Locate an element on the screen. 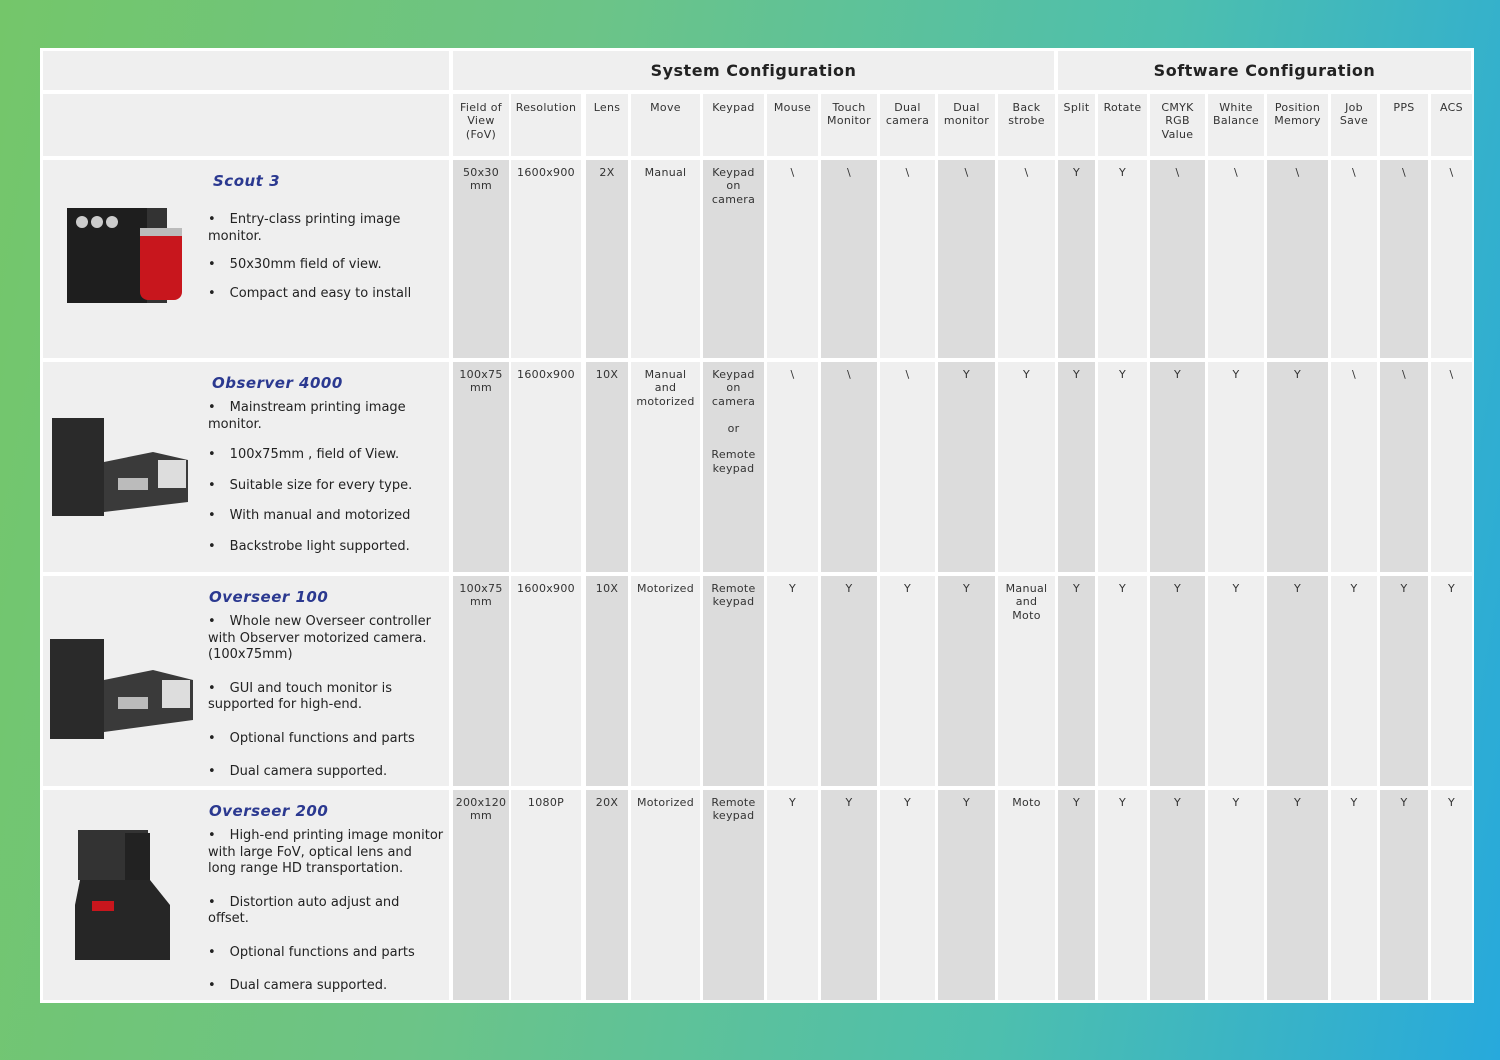 The width and height of the screenshot is (1500, 1060). scout-image is located at coordinates (124, 255).